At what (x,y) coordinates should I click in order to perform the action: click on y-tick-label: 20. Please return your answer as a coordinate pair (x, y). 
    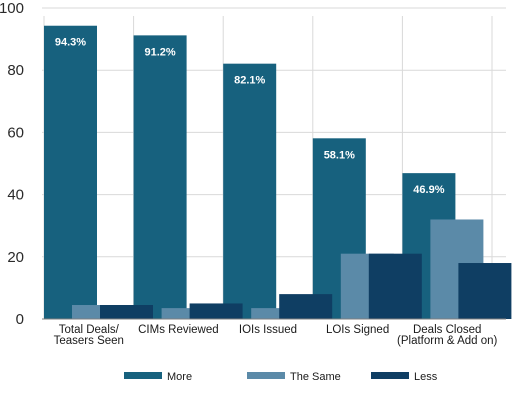
    Looking at the image, I should click on (15, 257).